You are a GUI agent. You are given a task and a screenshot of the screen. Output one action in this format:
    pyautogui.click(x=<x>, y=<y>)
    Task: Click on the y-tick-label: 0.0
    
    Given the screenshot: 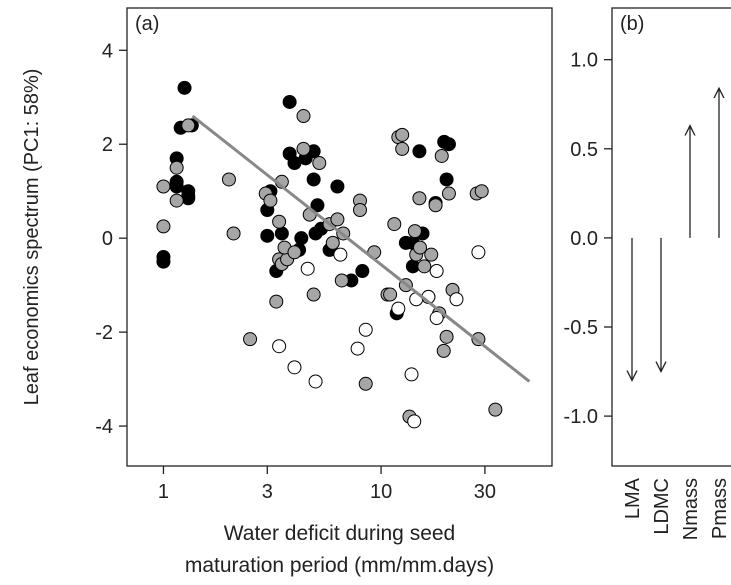 What is the action you would take?
    pyautogui.click(x=584, y=239)
    